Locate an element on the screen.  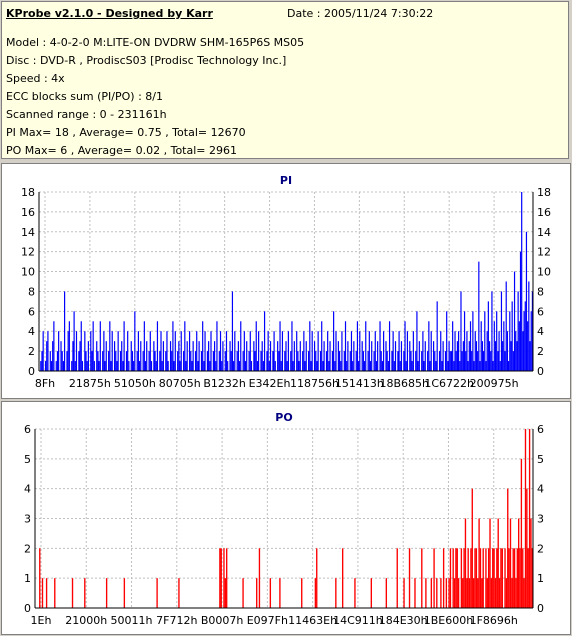
y-tick-label-right: 4 is located at coordinates (540, 489).